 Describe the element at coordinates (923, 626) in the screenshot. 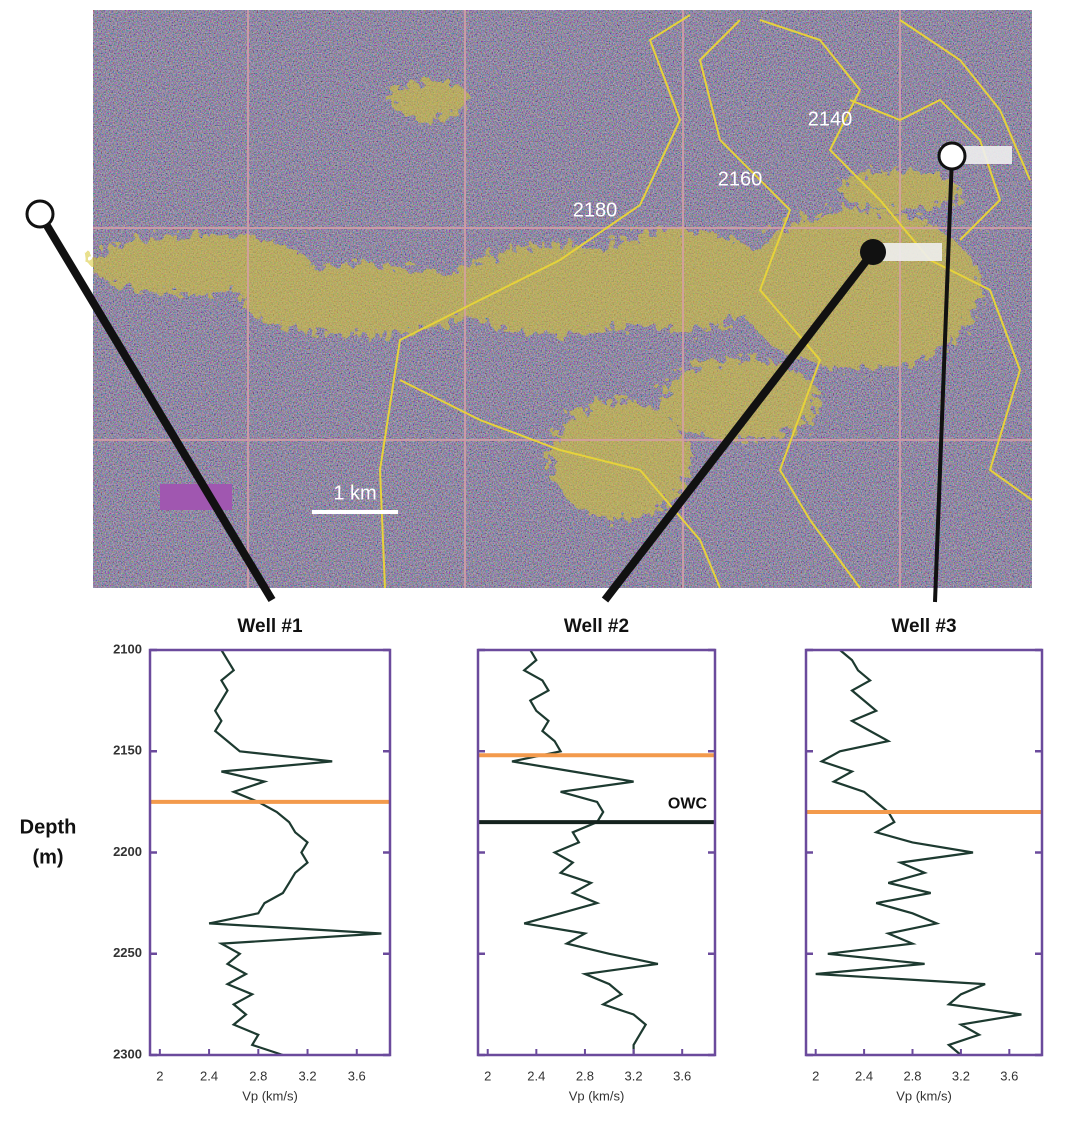

I see `chart-title: Well #3` at that location.